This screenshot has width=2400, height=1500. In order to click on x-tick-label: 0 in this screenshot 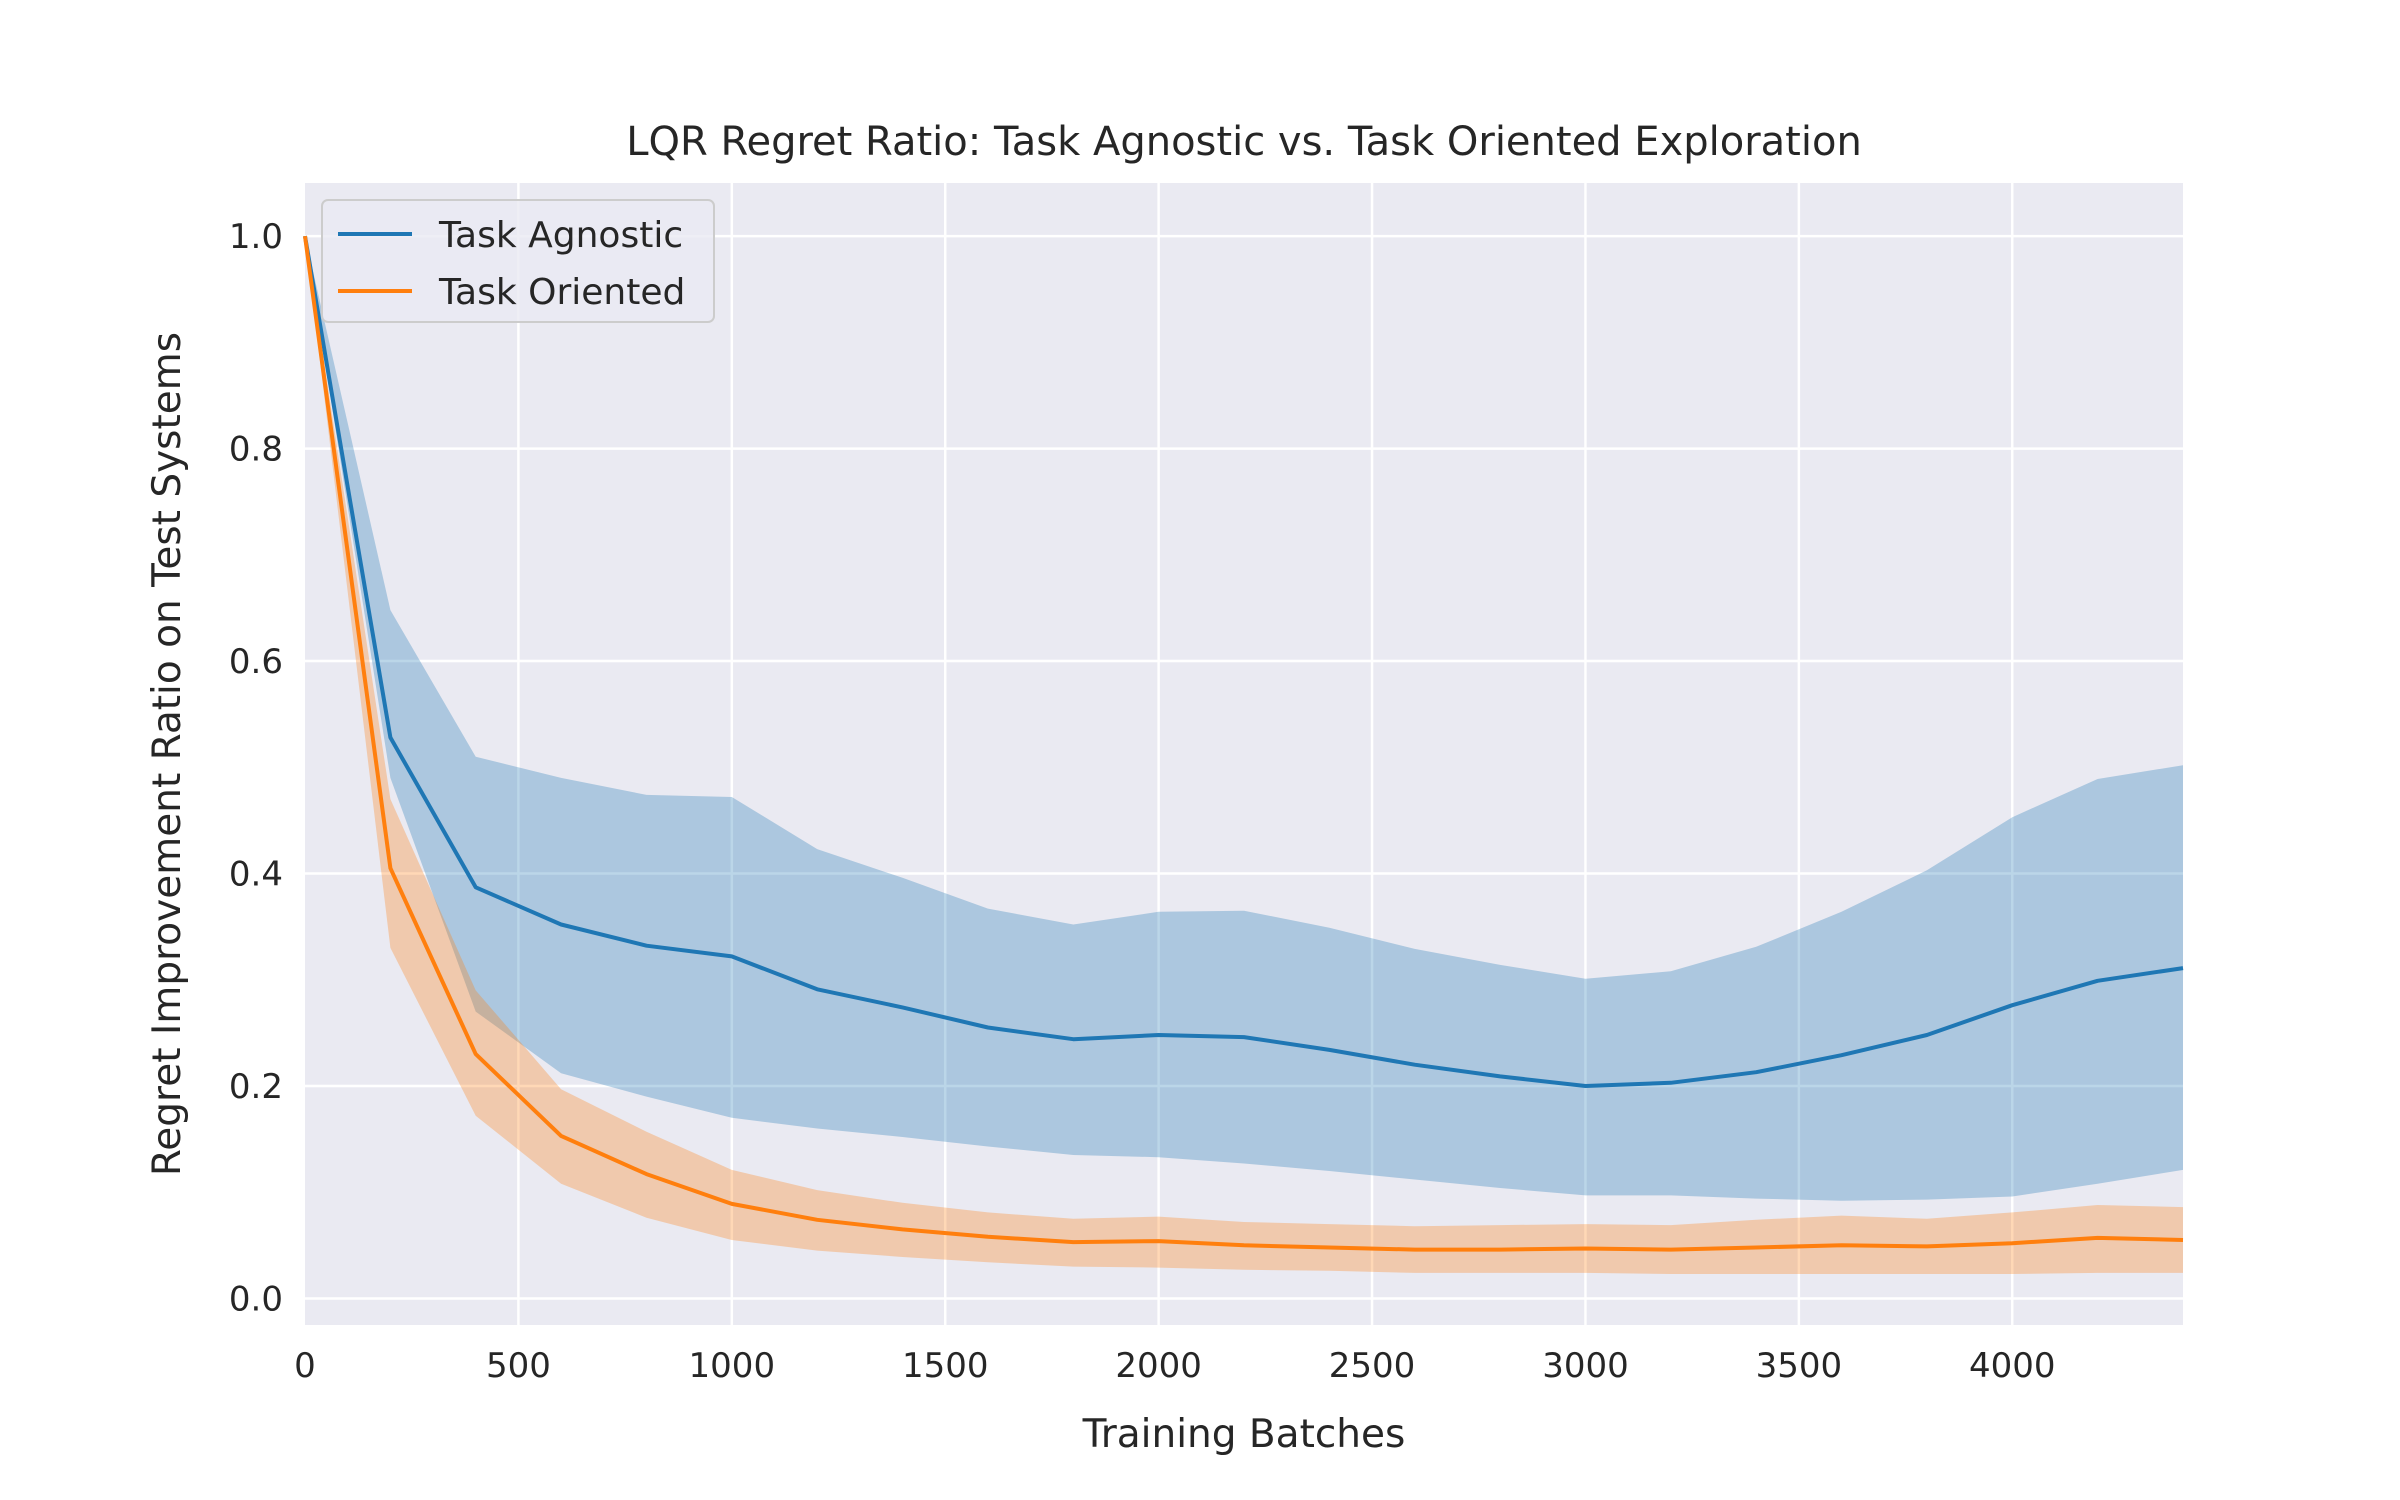, I will do `click(305, 1366)`.